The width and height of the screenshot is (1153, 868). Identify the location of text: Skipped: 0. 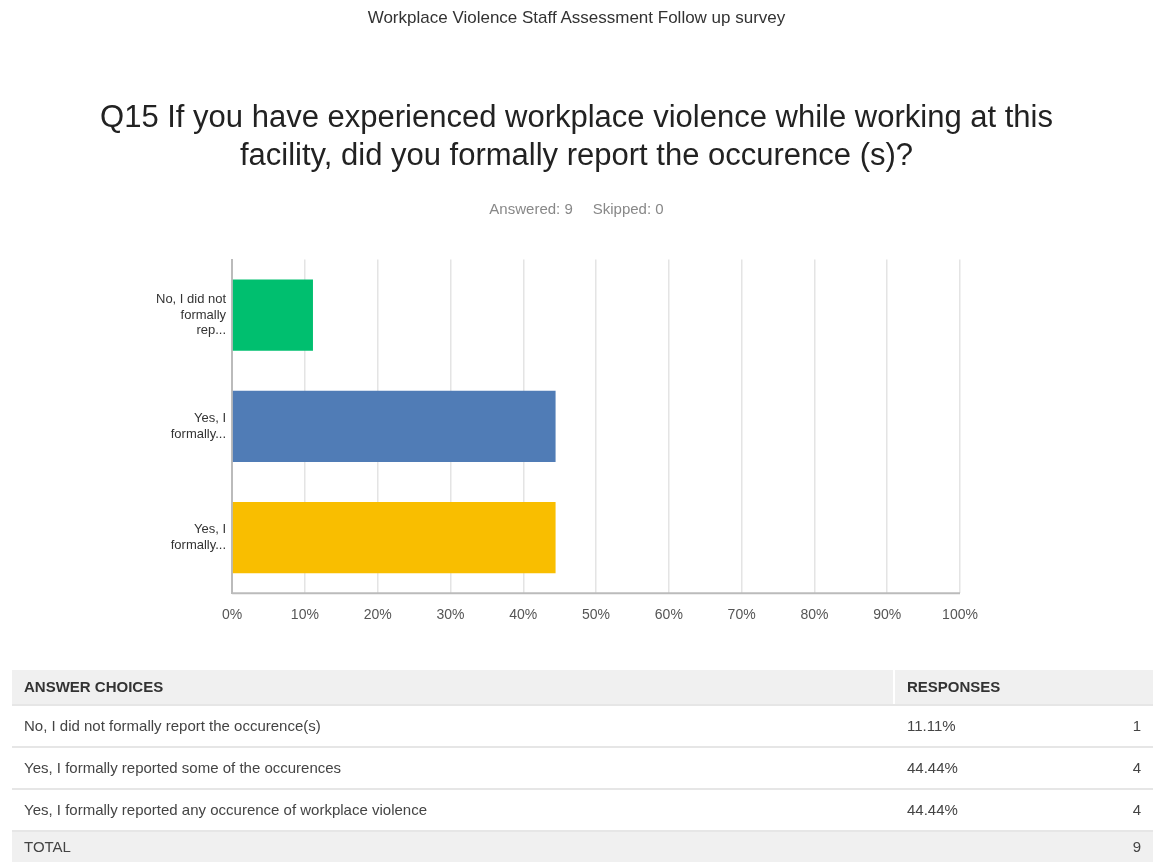
(628, 208).